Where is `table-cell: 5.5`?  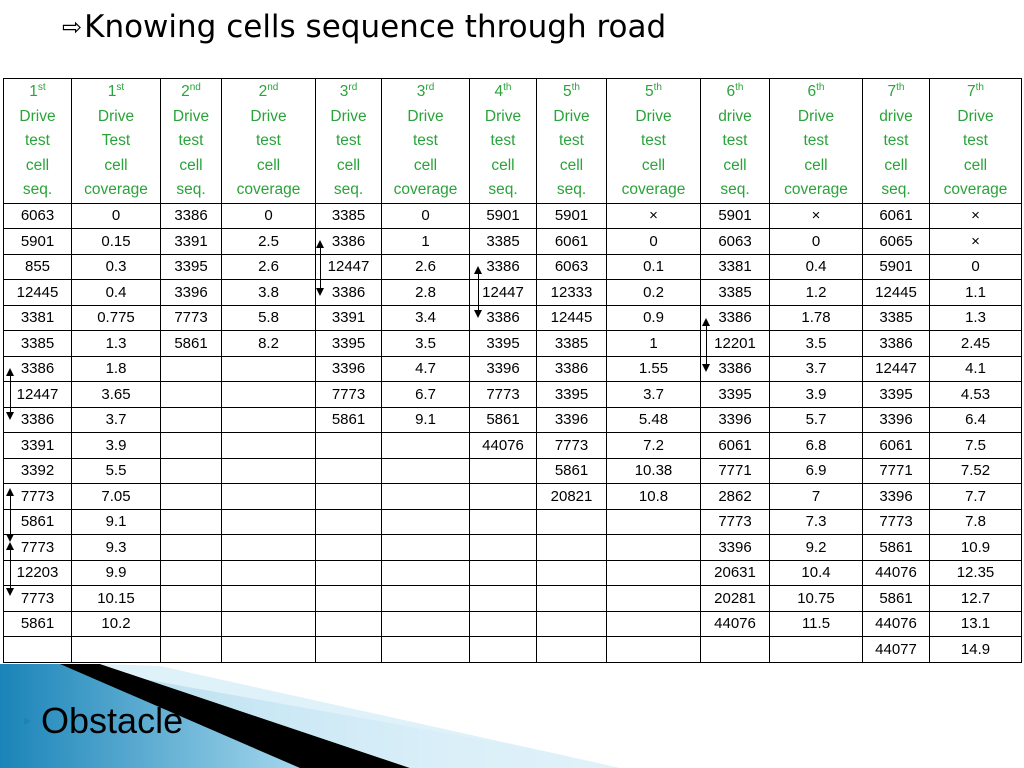
table-cell: 5.5 is located at coordinates (116, 471).